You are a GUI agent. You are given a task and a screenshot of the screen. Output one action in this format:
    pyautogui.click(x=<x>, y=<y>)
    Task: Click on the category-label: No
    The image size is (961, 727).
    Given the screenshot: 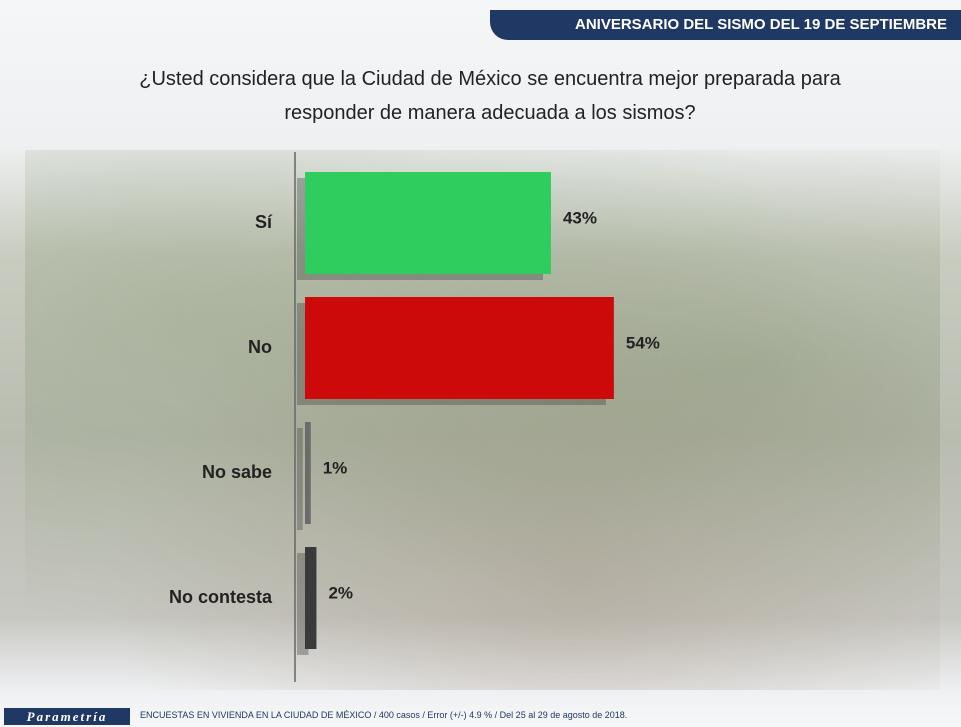 What is the action you would take?
    pyautogui.click(x=260, y=347)
    